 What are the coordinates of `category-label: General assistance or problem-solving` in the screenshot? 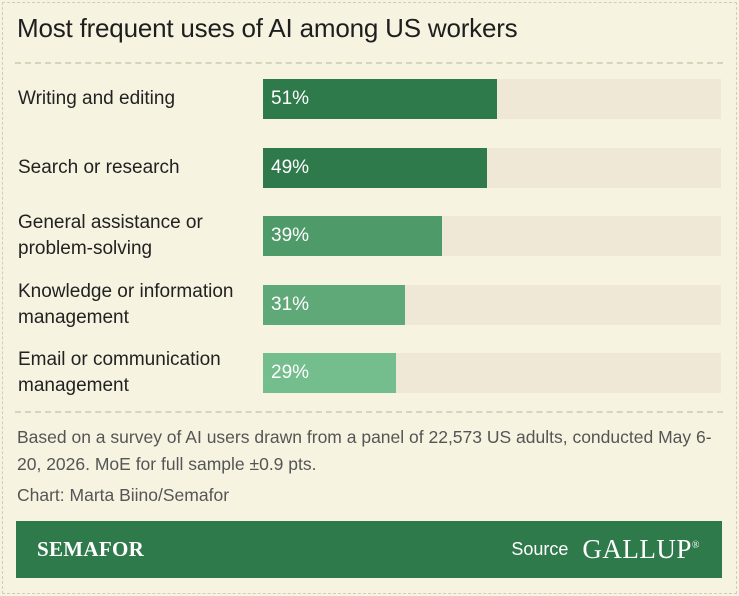 It's located at (110, 235).